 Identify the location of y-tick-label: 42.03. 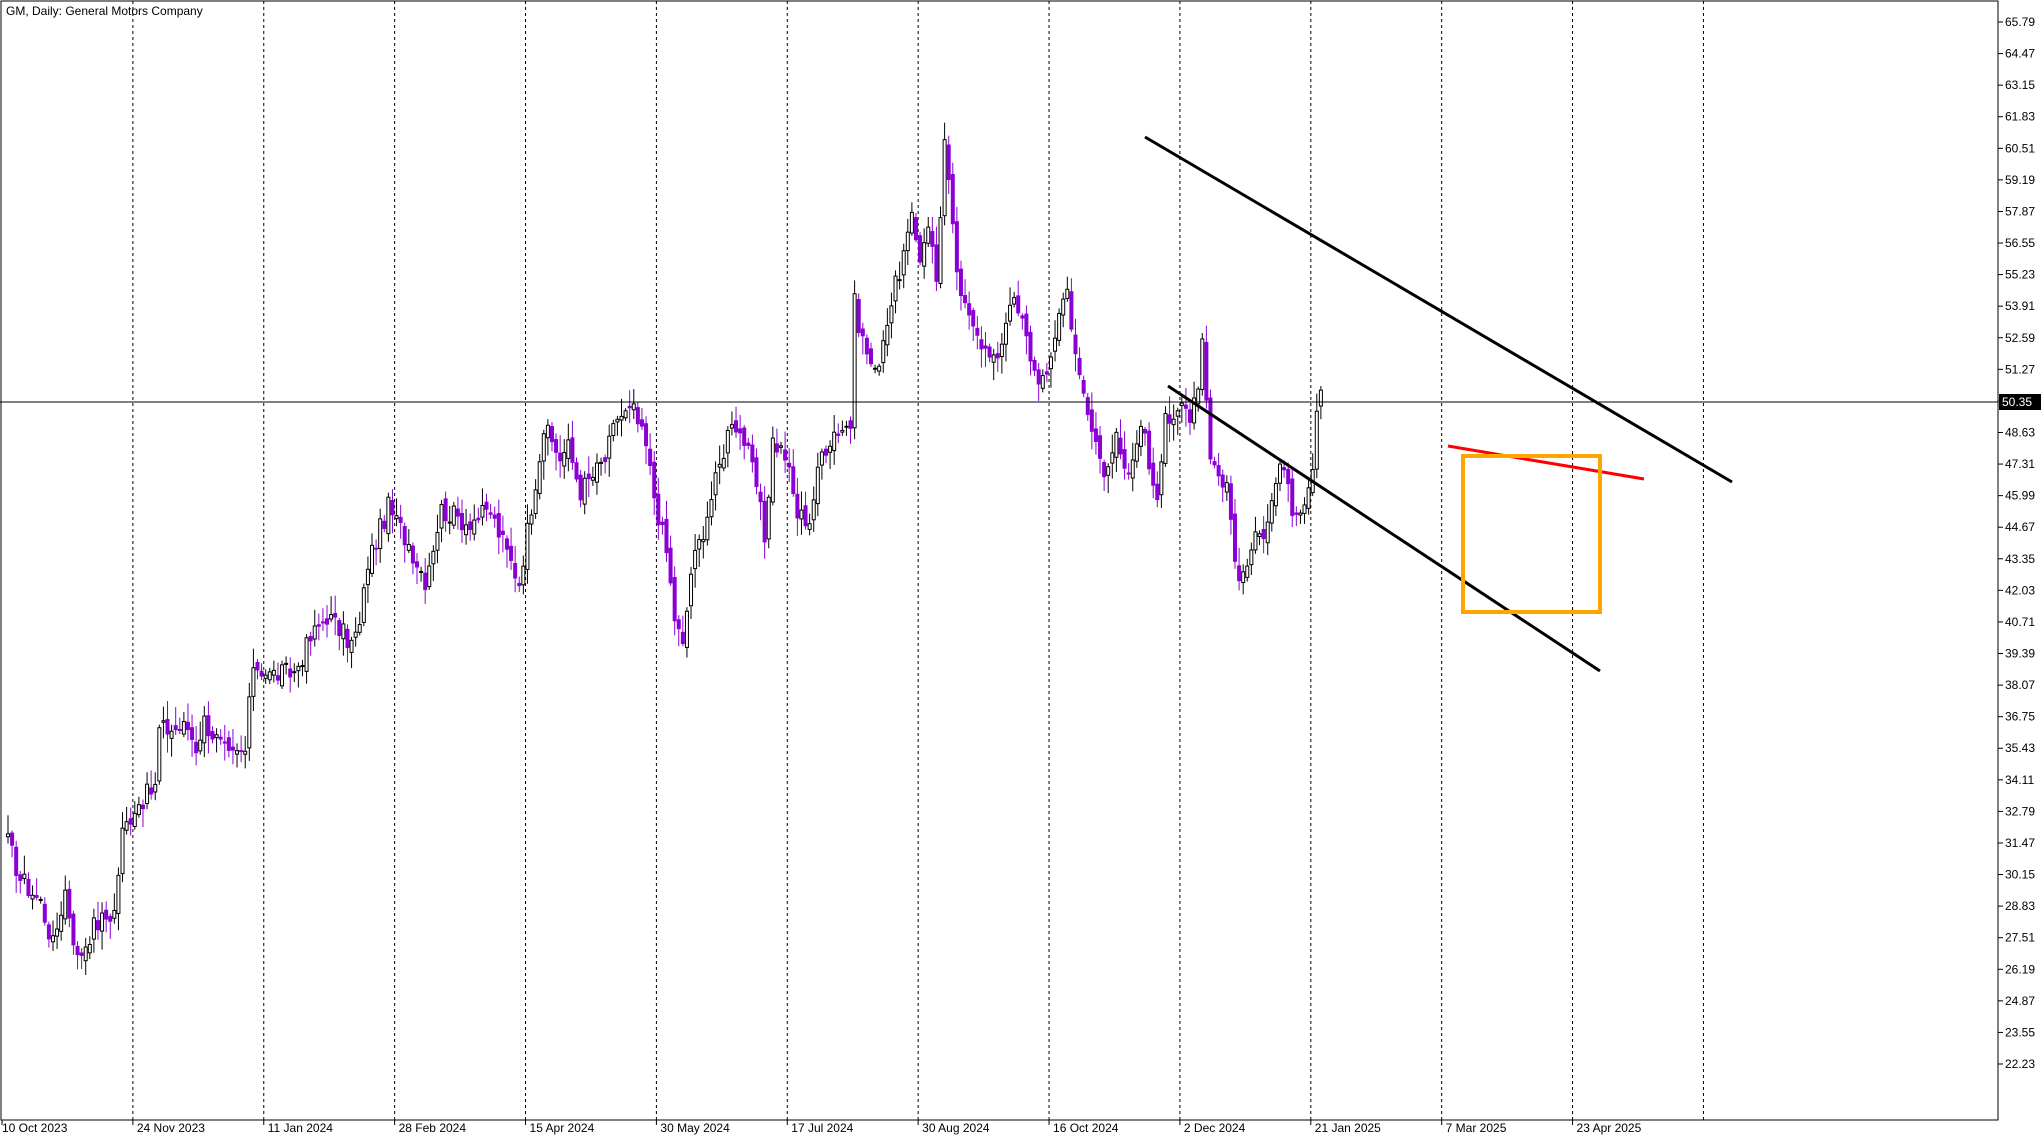
(2020, 590).